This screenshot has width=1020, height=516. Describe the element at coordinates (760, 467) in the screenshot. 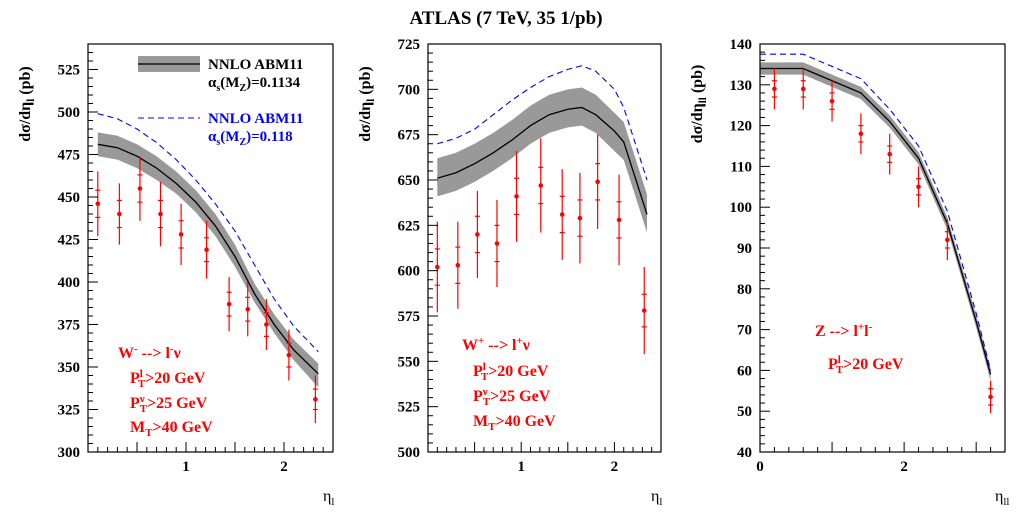

I see `x-tick-label: 0` at that location.